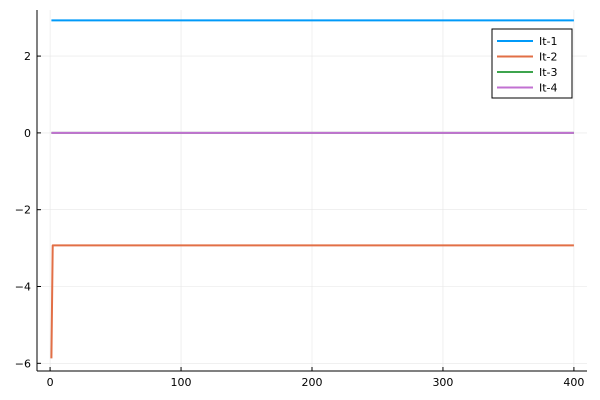  What do you see at coordinates (23, 210) in the screenshot?
I see `y-tick-label: −2` at bounding box center [23, 210].